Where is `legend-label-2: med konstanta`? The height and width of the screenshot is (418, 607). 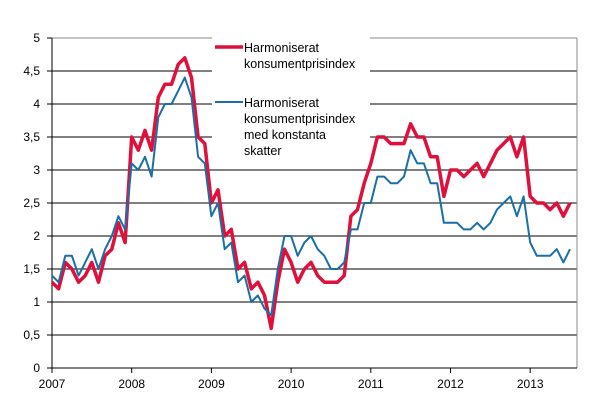
legend-label-2: med konstanta is located at coordinates (285, 135).